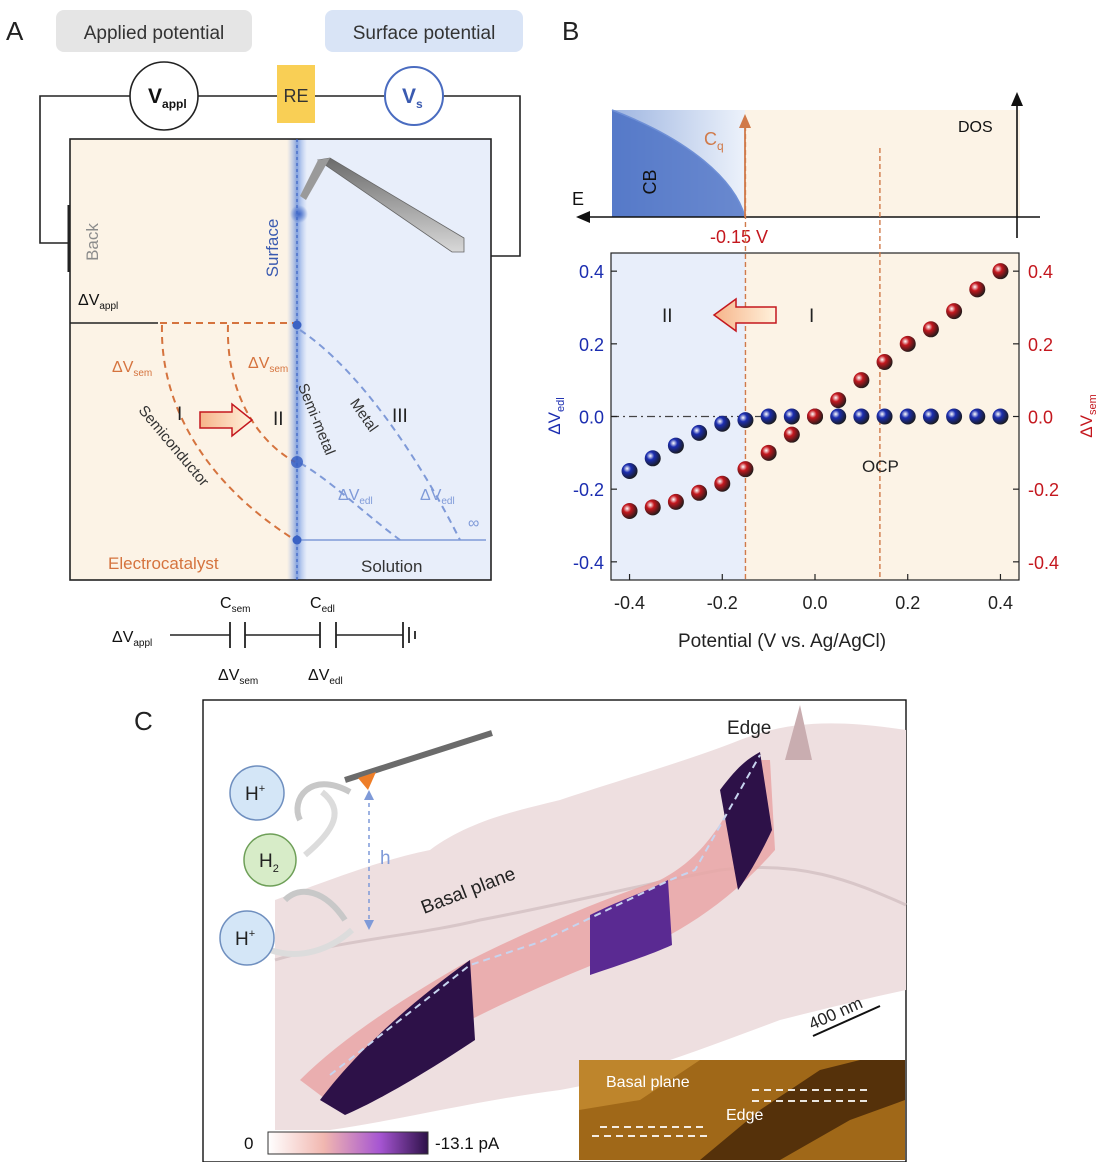 The width and height of the screenshot is (1104, 1162). I want to click on h-plus-label-top: H+, so click(255, 794).